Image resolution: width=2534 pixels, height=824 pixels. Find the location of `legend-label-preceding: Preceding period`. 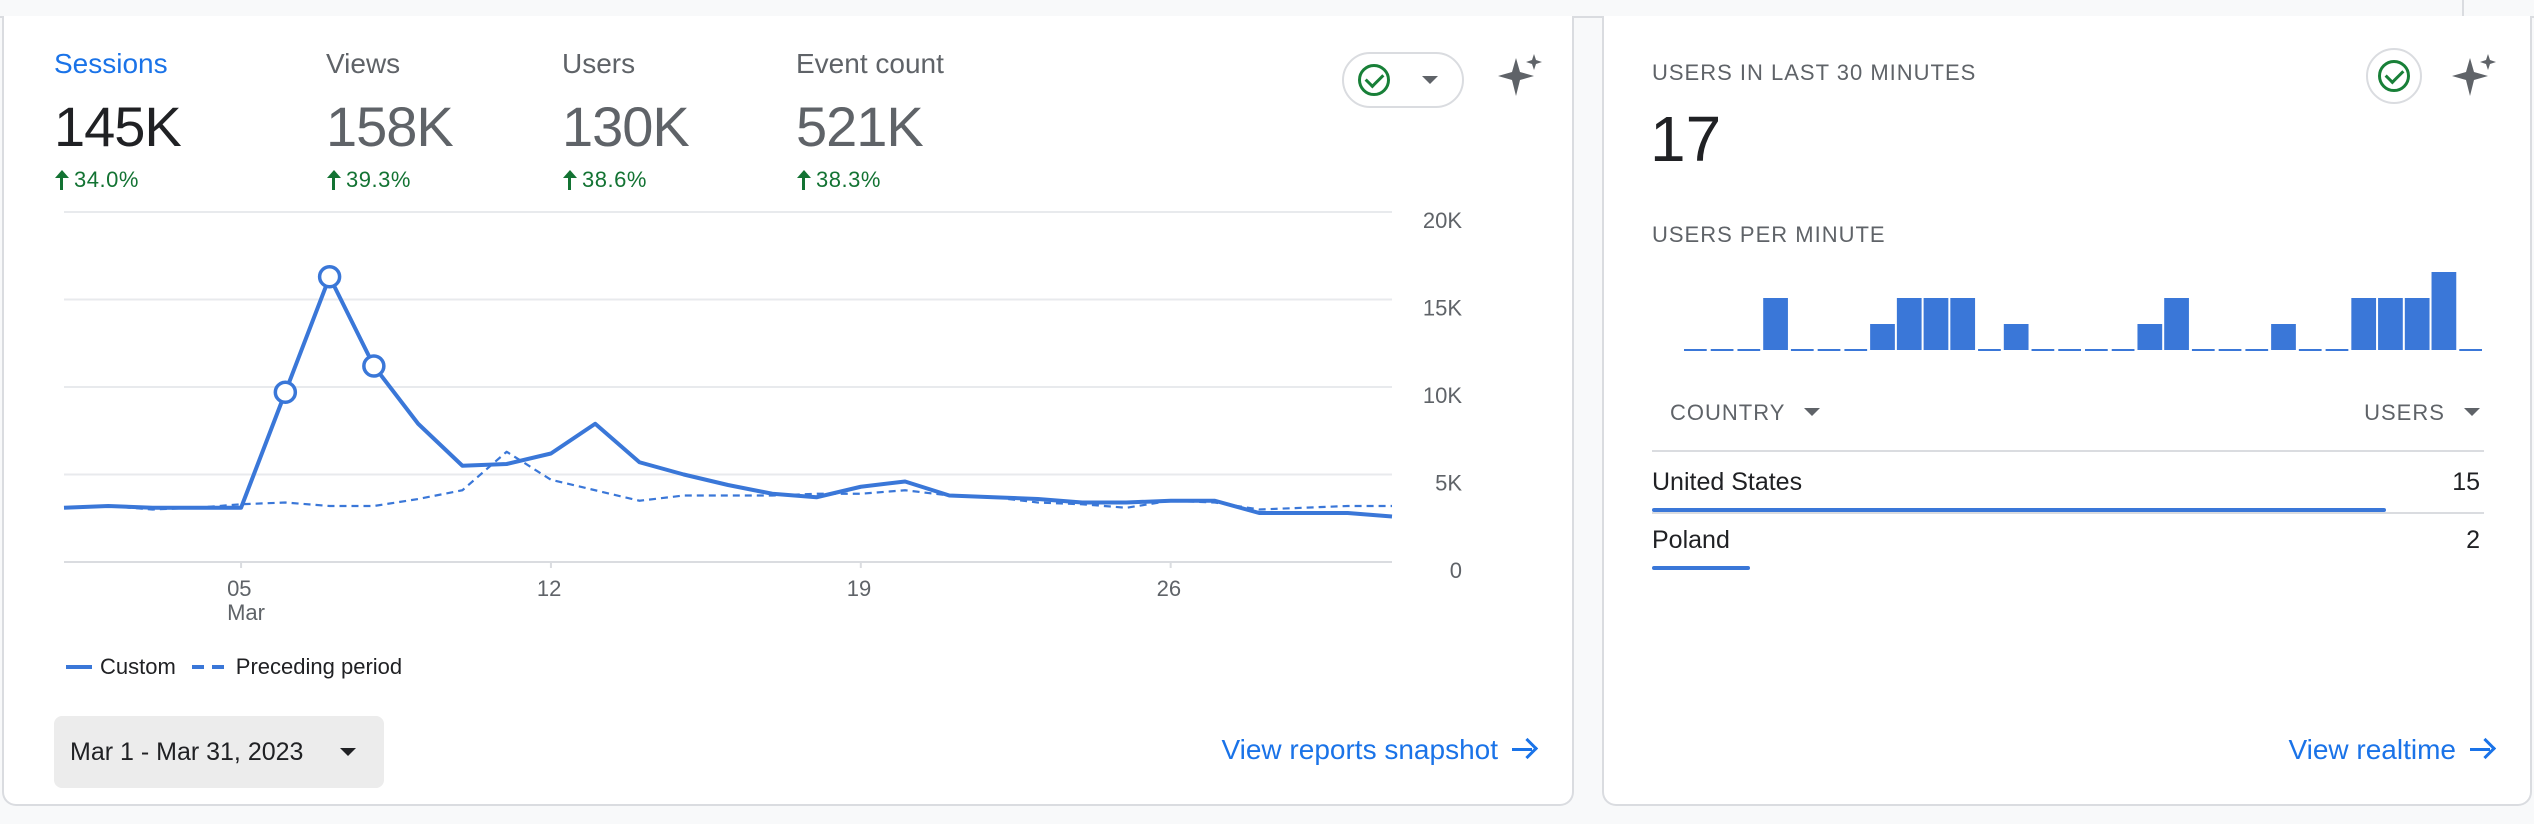

legend-label-preceding: Preceding period is located at coordinates (319, 666).